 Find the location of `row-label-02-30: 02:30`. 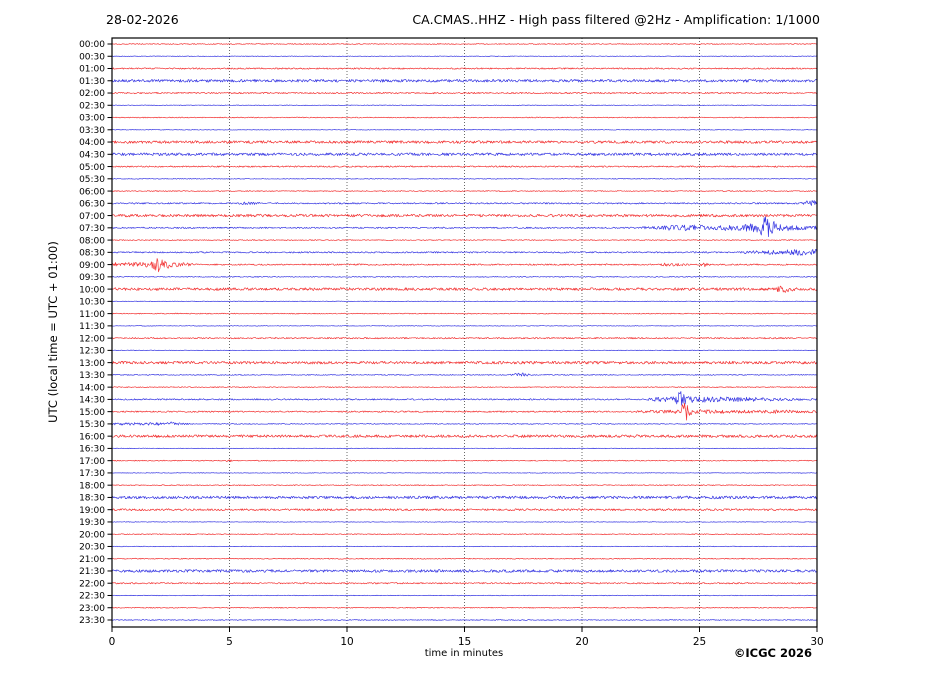

row-label-02-30: 02:30 is located at coordinates (92, 106).